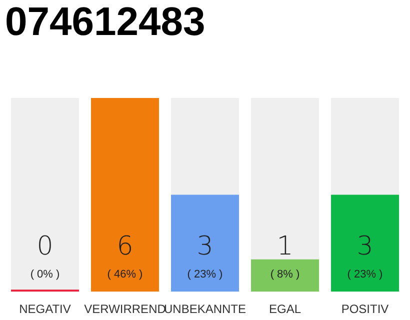  I want to click on x-tick-label: VERWIRREND, so click(125, 309).